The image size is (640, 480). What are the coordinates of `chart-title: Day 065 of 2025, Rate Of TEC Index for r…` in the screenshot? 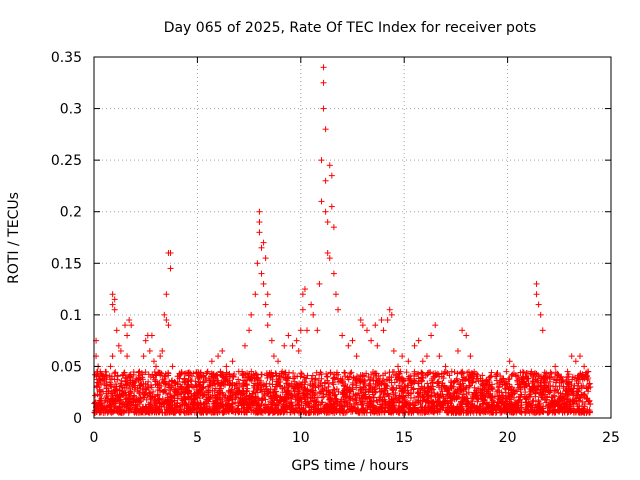 It's located at (350, 28).